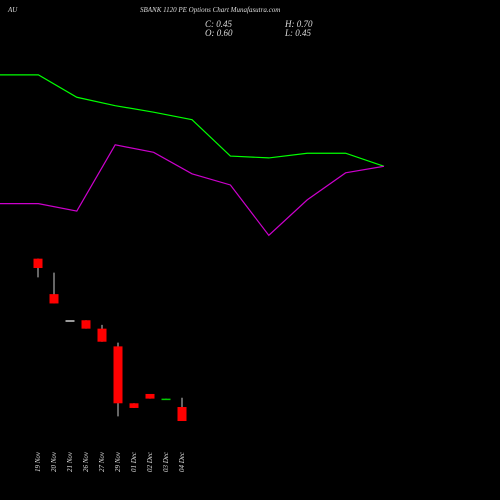  Describe the element at coordinates (298, 33) in the screenshot. I see `low-label: L: 0.45` at that location.